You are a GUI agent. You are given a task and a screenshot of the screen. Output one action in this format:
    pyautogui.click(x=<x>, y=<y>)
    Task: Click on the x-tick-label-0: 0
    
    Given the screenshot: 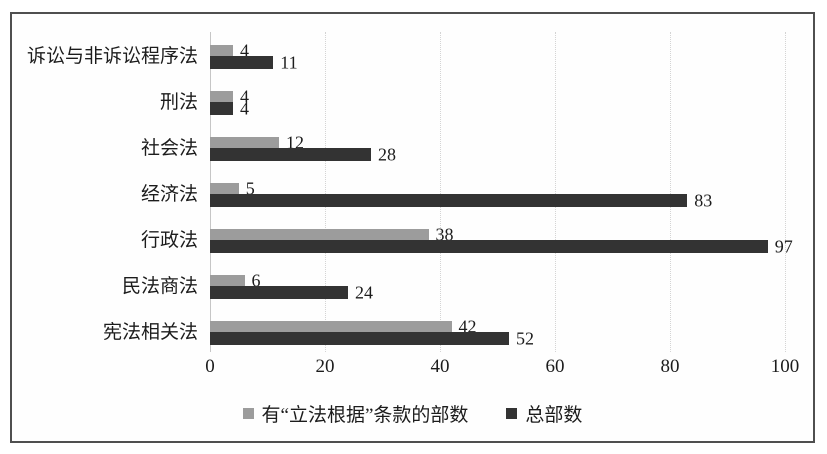 What is the action you would take?
    pyautogui.click(x=210, y=366)
    